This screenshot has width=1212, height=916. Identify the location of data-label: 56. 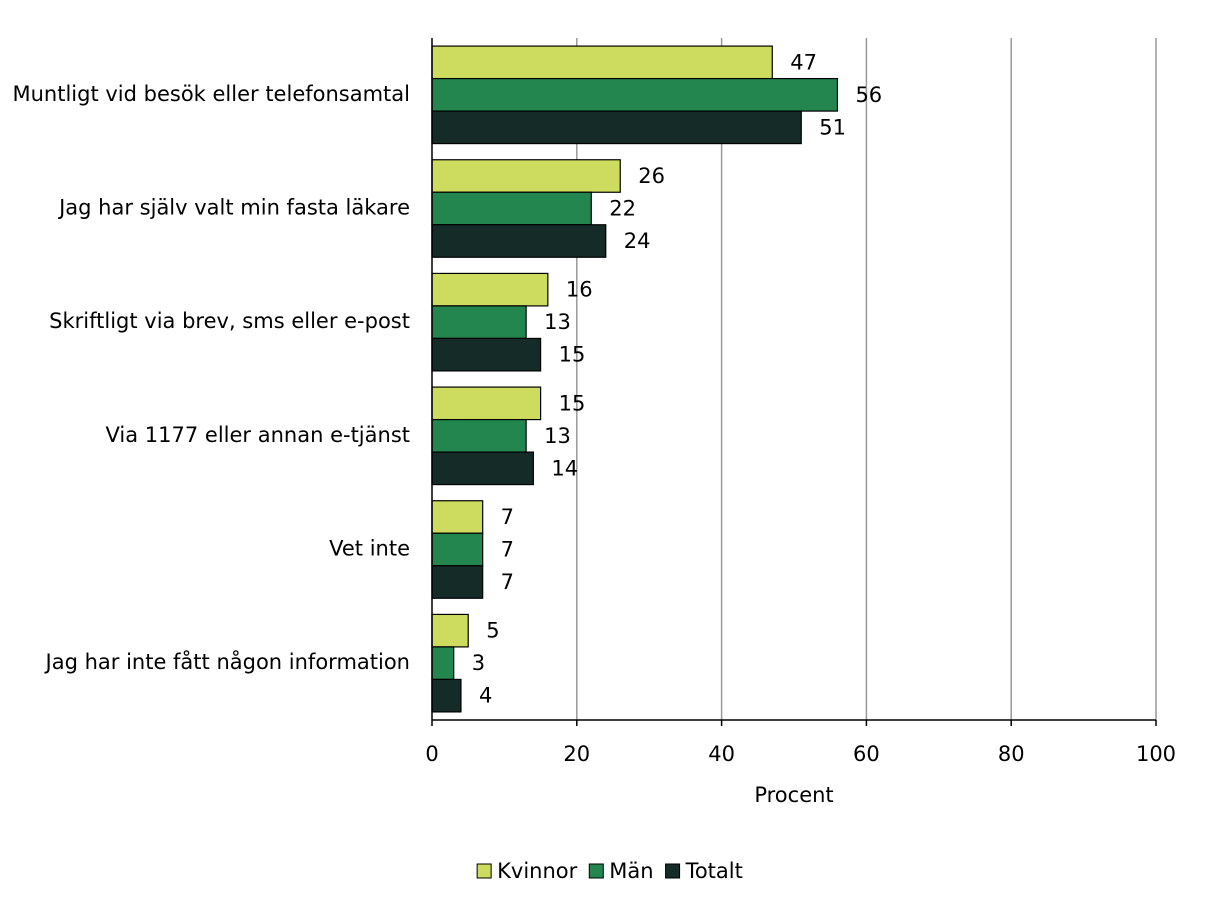
(868, 95).